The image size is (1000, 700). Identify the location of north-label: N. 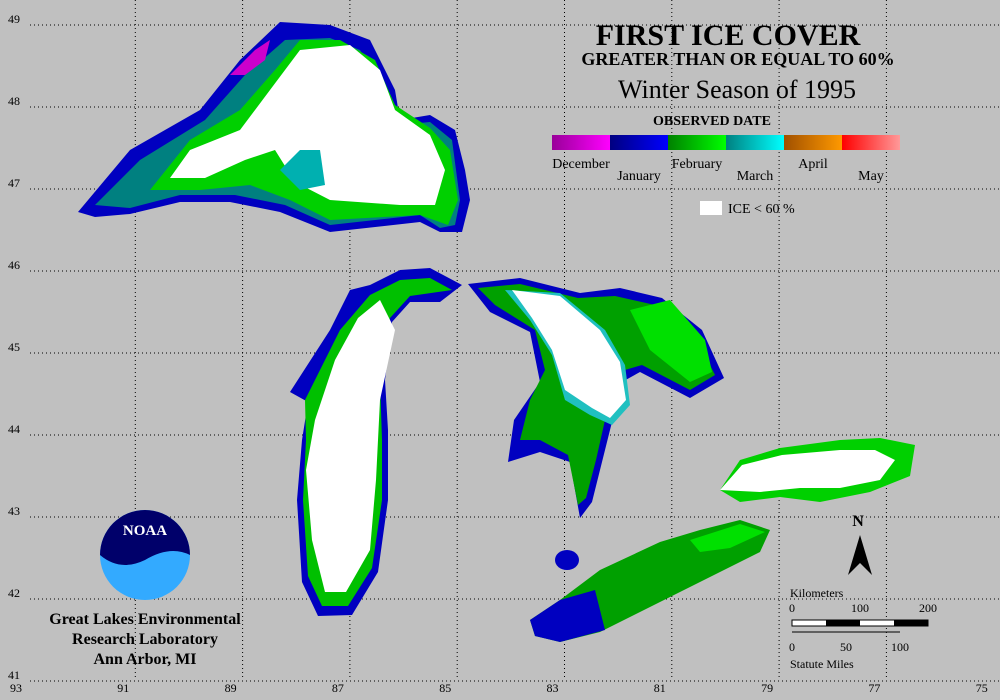
(858, 521).